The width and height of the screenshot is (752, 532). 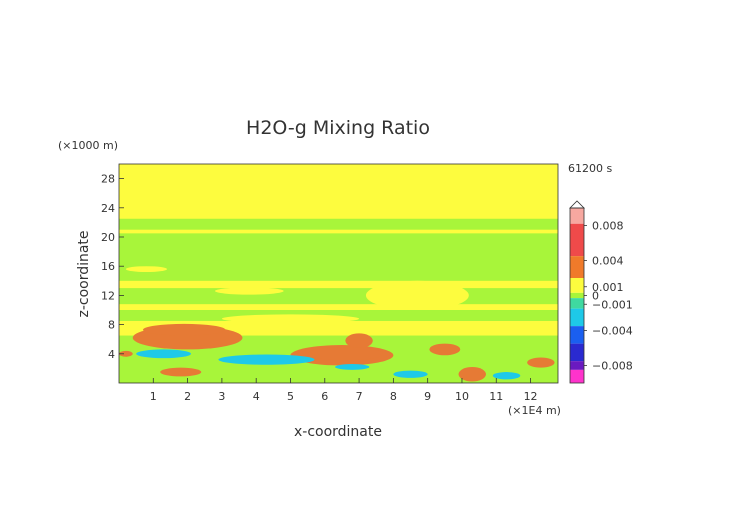 What do you see at coordinates (531, 396) in the screenshot?
I see `x-tick-label: 12` at bounding box center [531, 396].